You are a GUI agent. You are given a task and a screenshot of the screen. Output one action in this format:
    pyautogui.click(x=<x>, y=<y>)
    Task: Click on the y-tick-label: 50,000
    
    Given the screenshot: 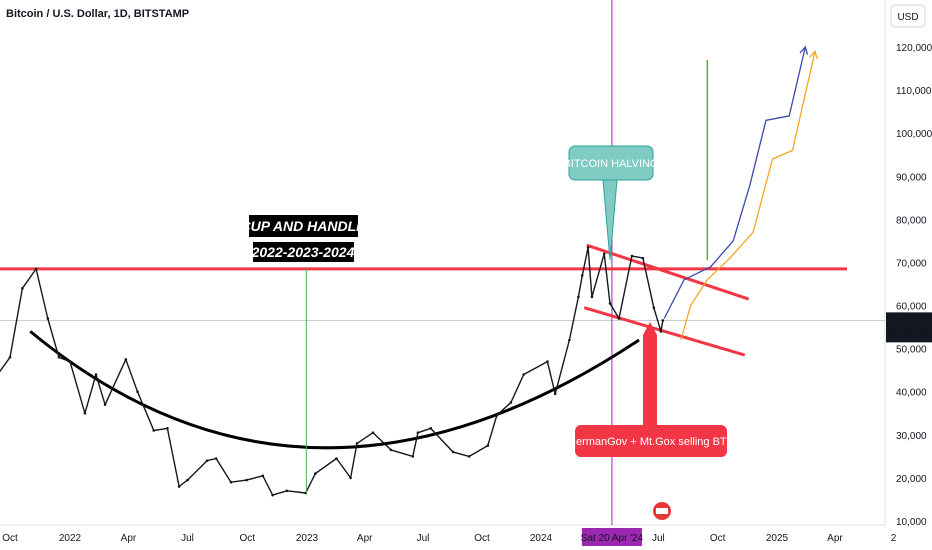 What is the action you would take?
    pyautogui.click(x=911, y=350)
    